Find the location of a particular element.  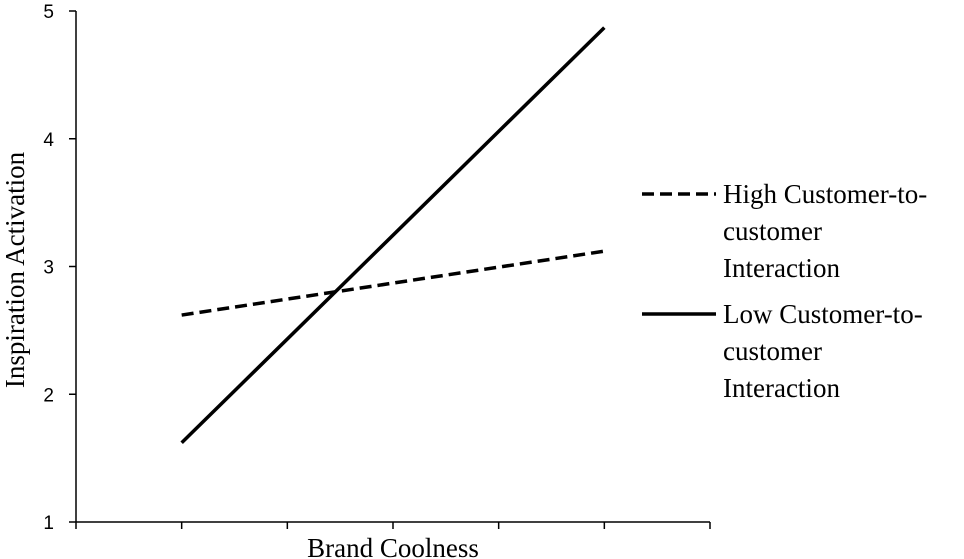

y-tick-label: 1 is located at coordinates (48, 523).